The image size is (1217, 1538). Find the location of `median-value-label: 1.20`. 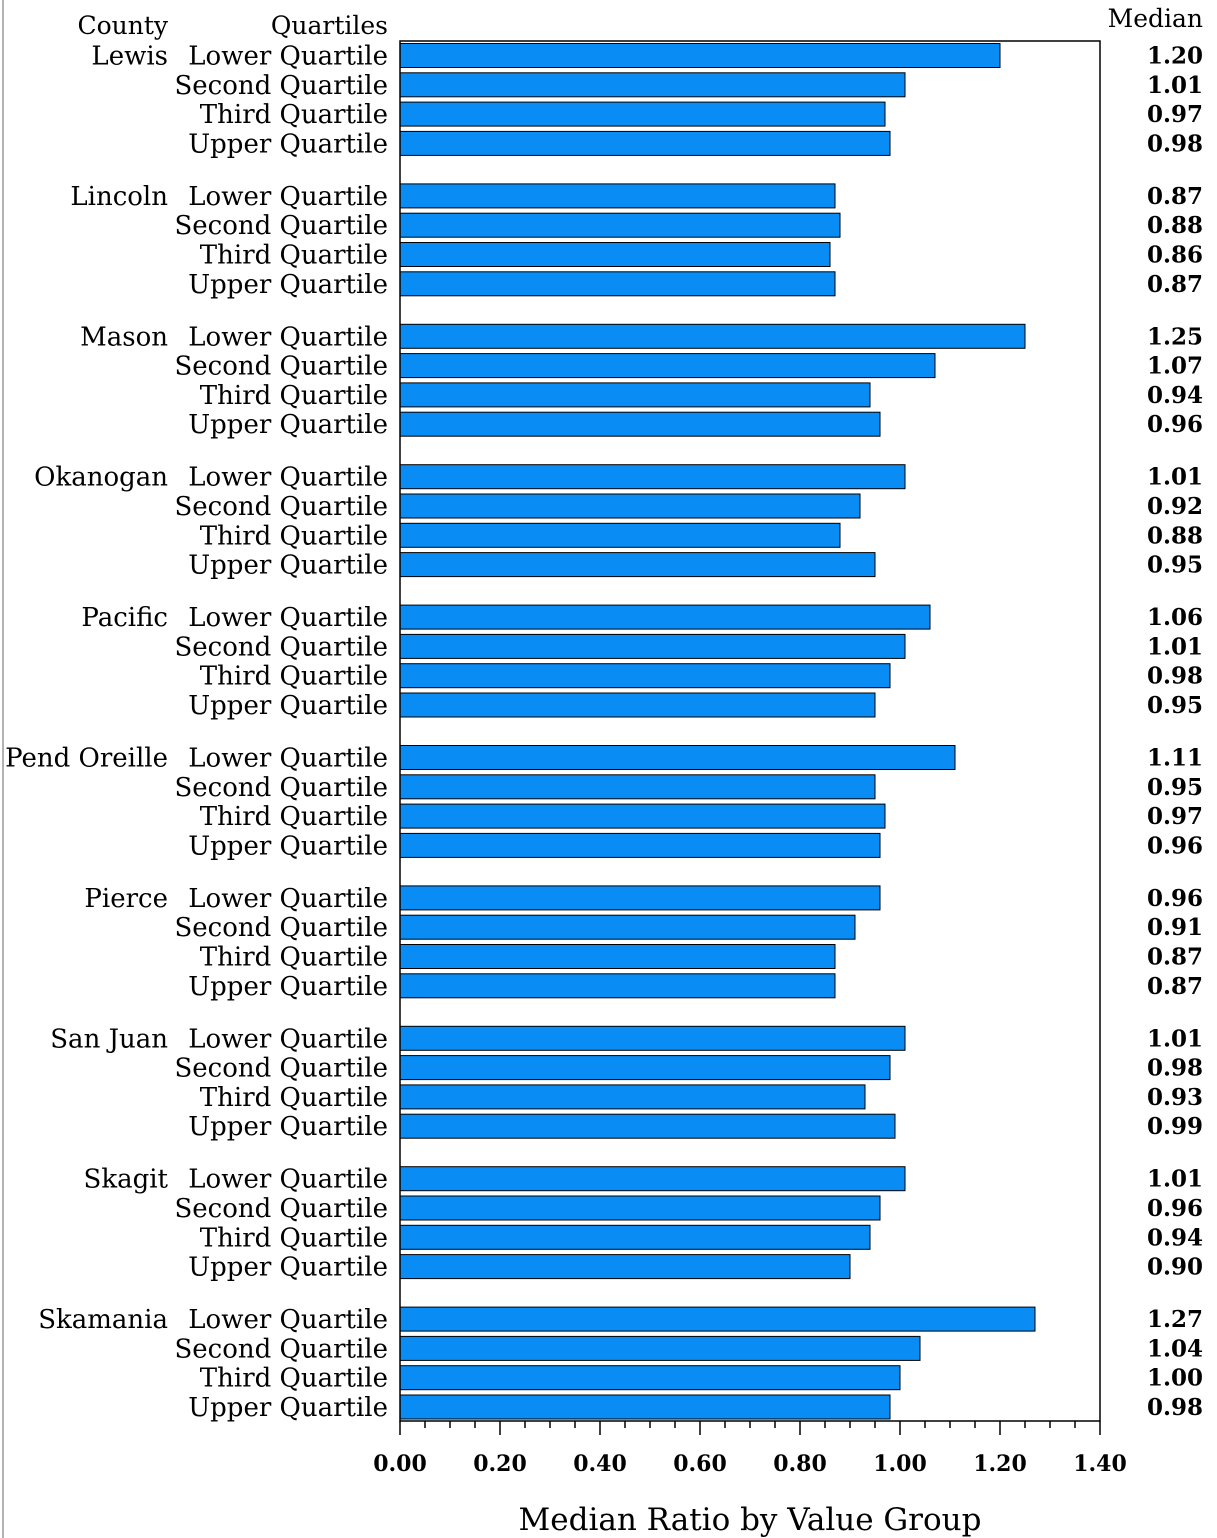

median-value-label: 1.20 is located at coordinates (1175, 56).